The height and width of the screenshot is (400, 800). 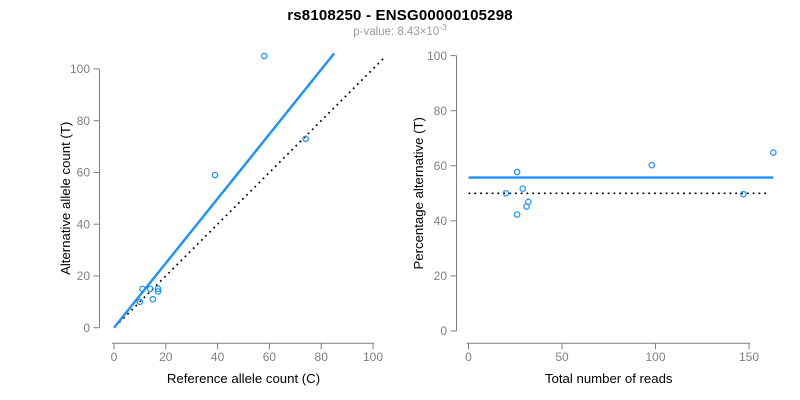 I want to click on x-tick-label: 50, so click(x=562, y=357).